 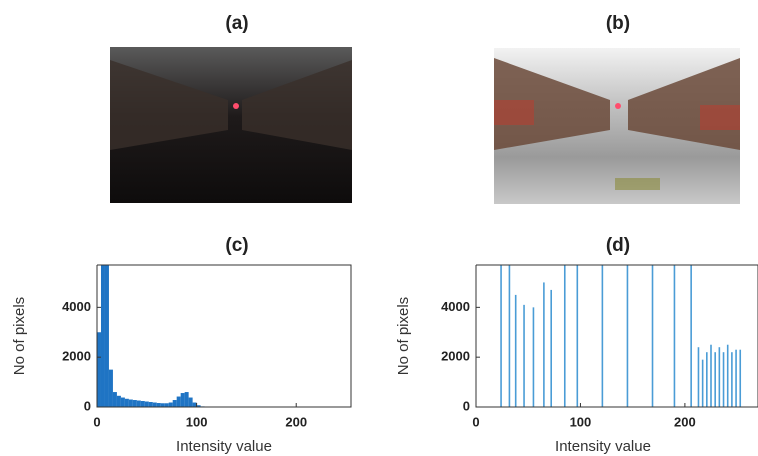 What do you see at coordinates (618, 23) in the screenshot?
I see `panel-title: (b)` at bounding box center [618, 23].